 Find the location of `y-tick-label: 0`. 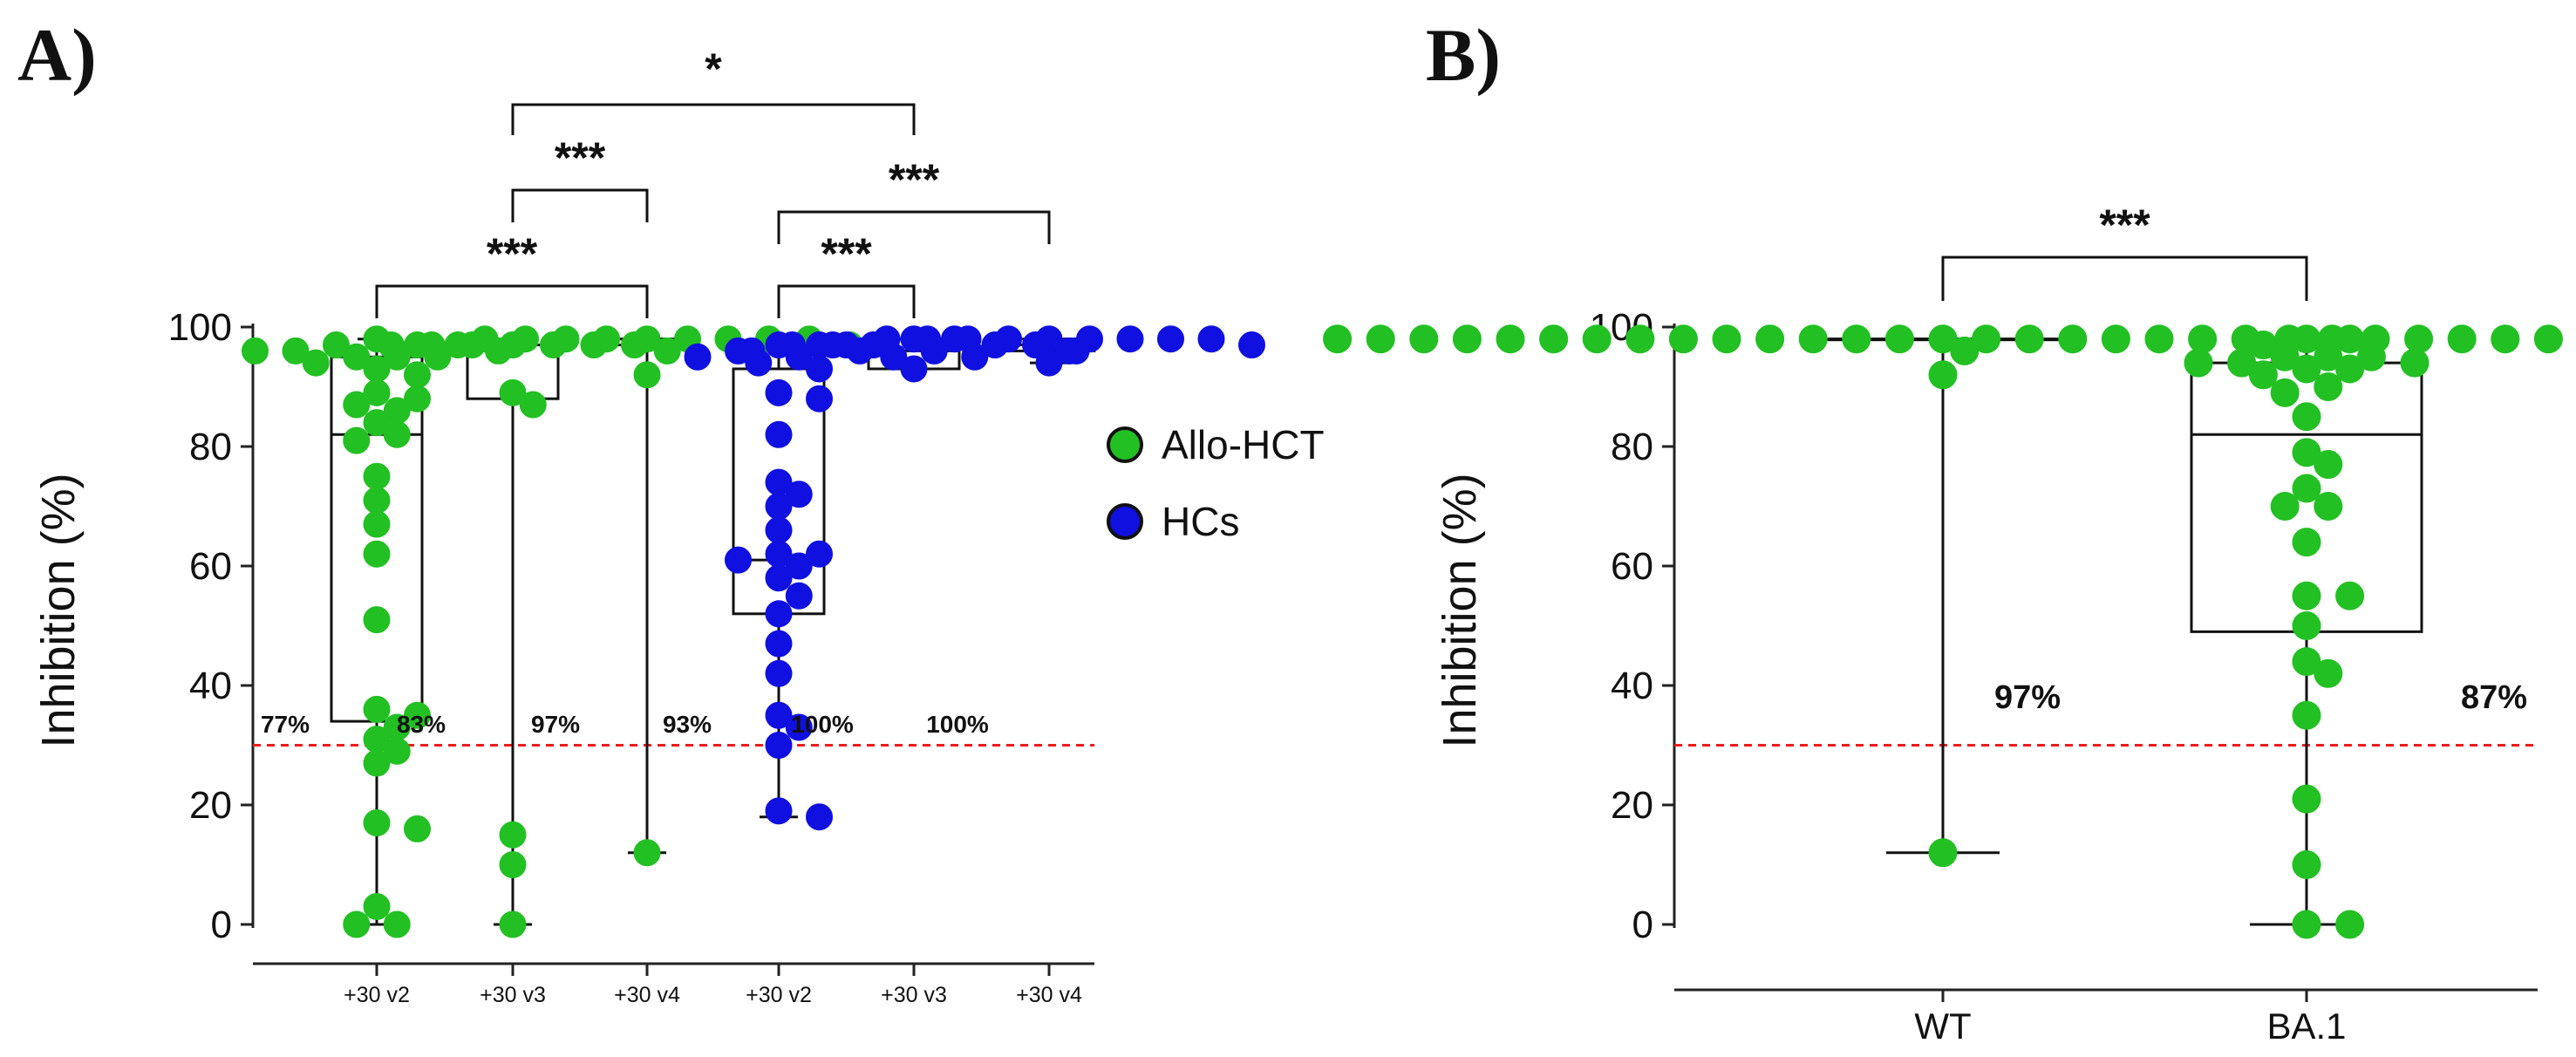

y-tick-label: 0 is located at coordinates (1642, 925).